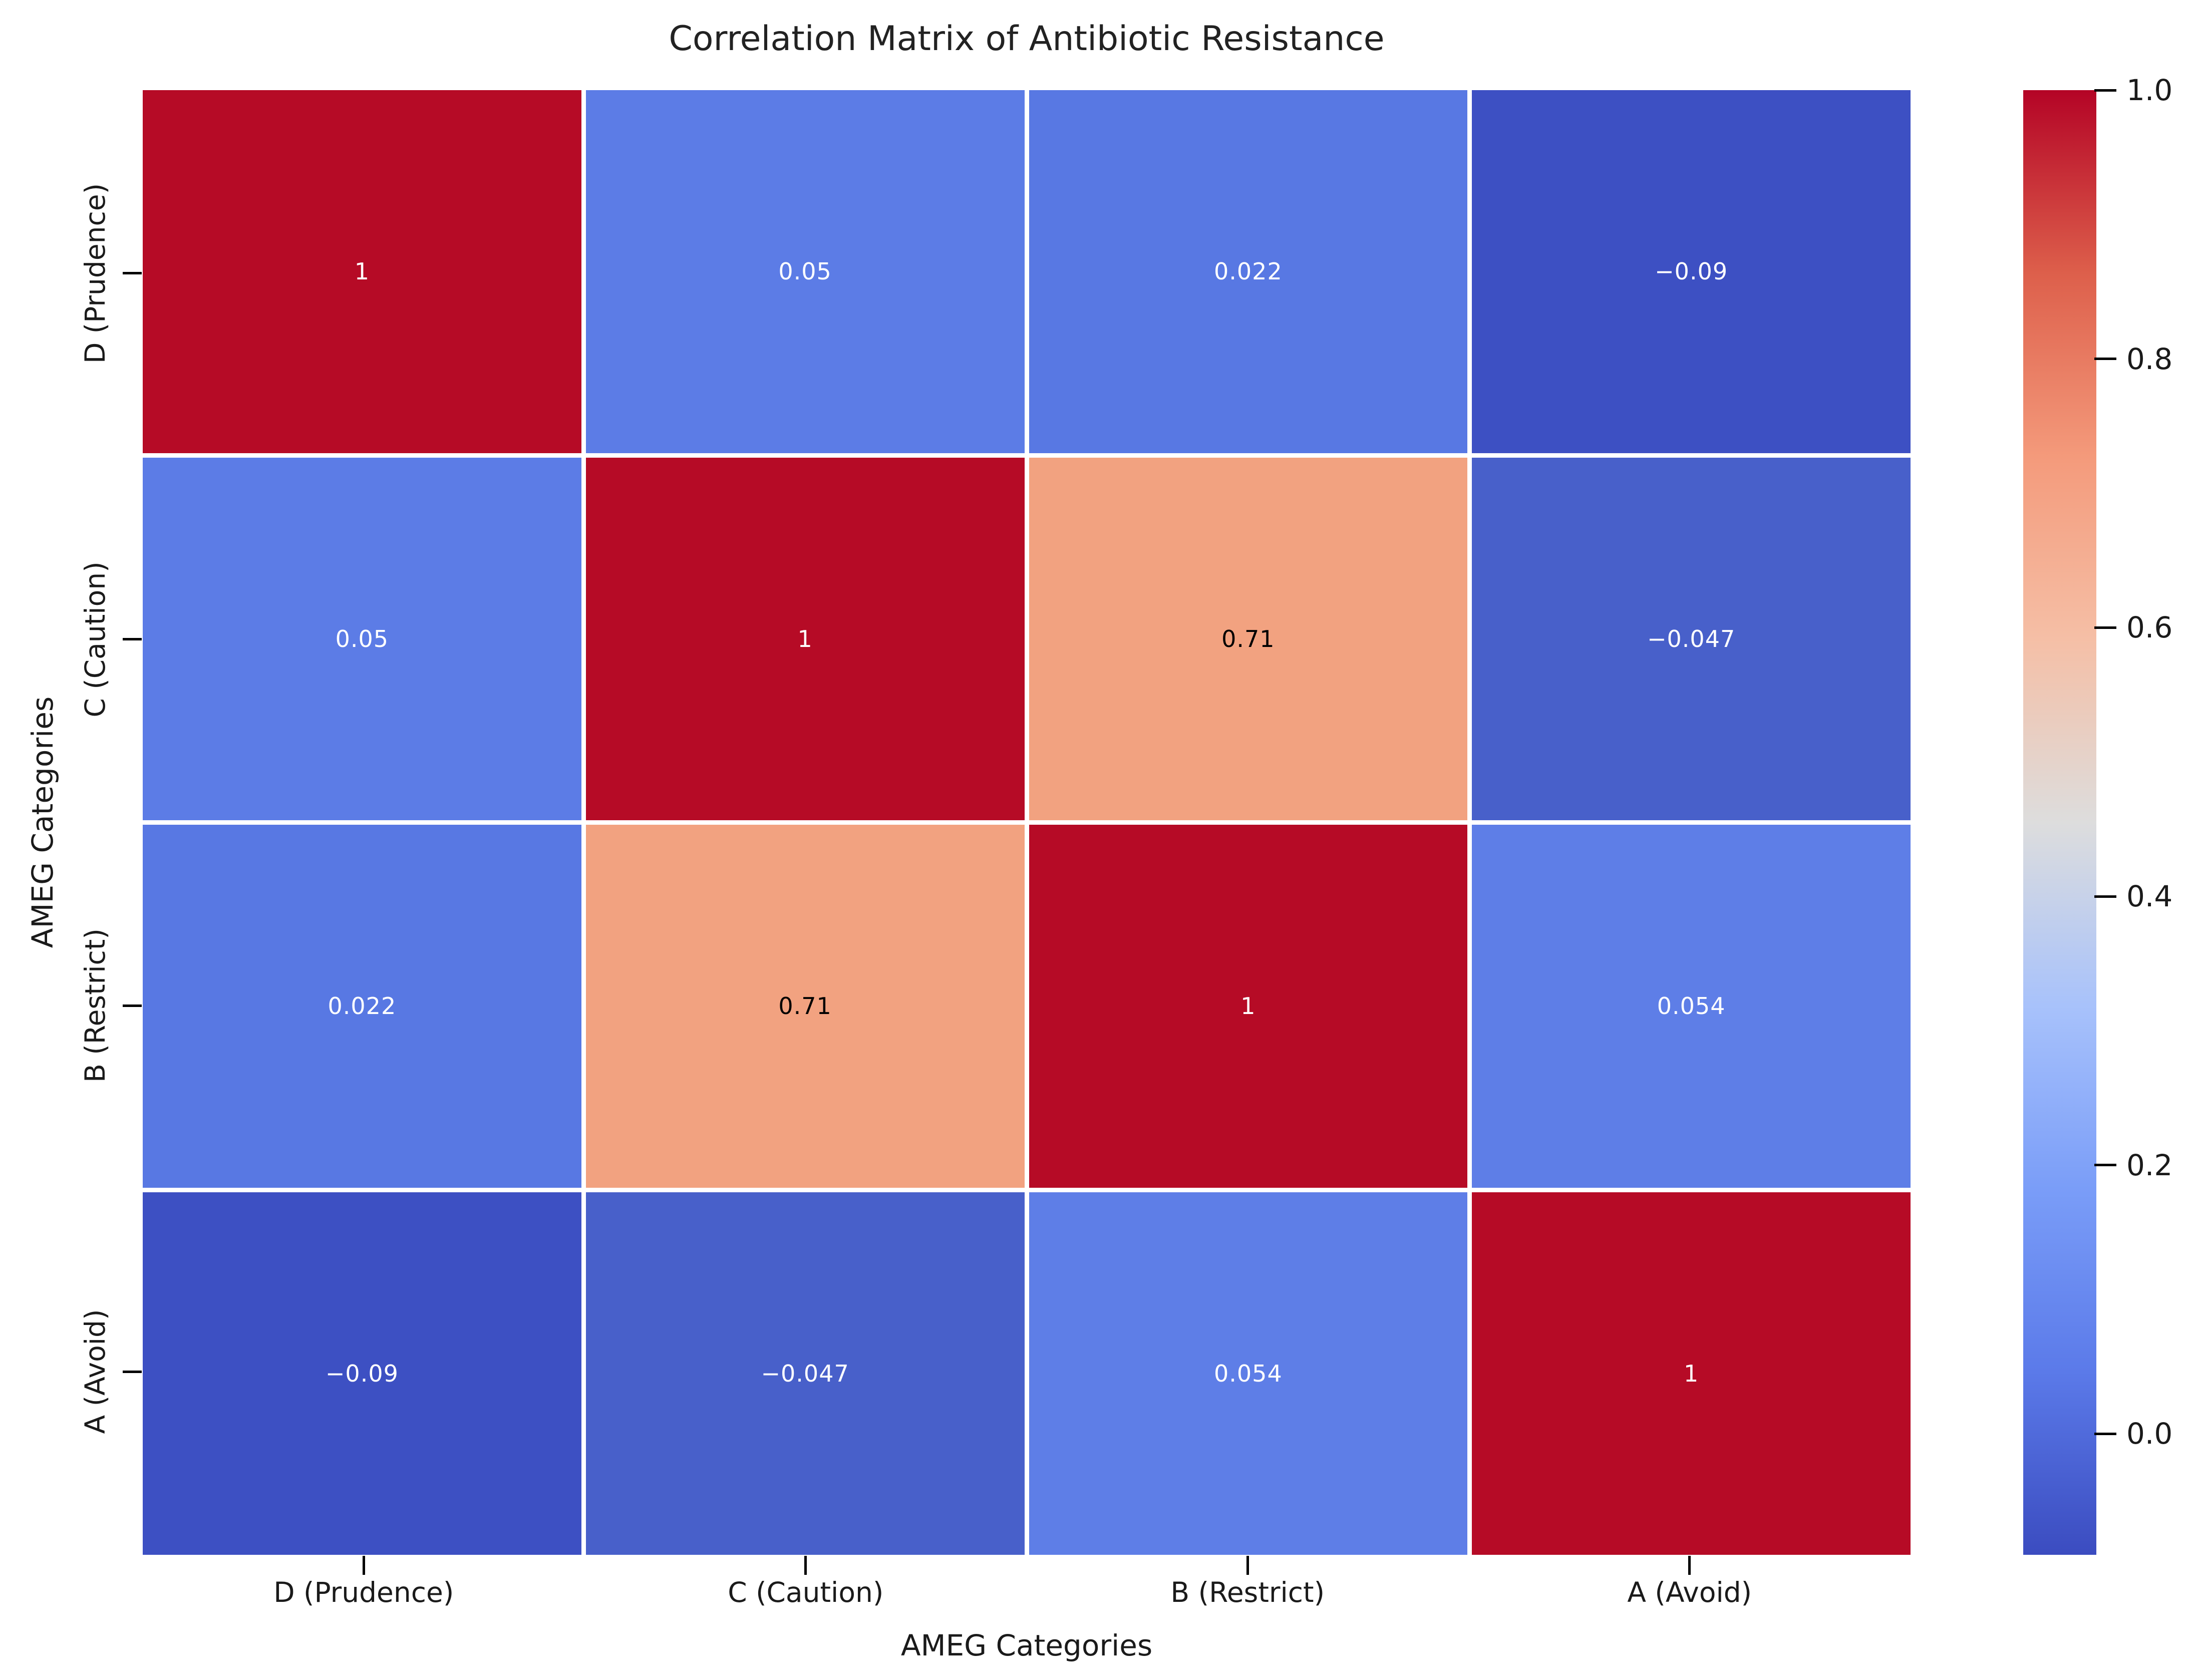  I want to click on y-tick-label: B (Restrict), so click(95, 1006).